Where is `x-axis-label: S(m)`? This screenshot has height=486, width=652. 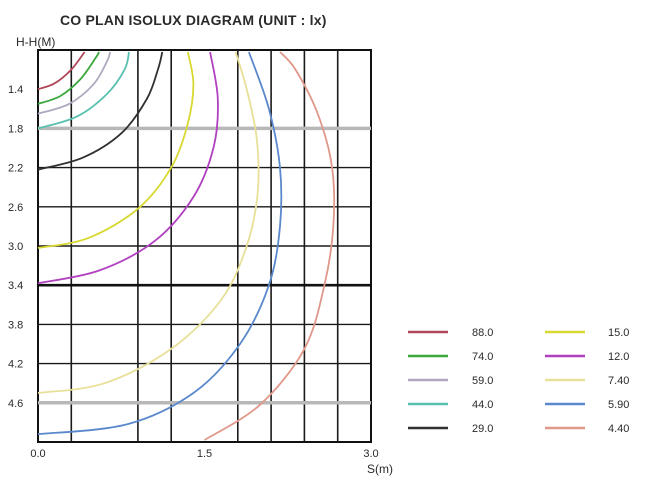
x-axis-label: S(m) is located at coordinates (380, 469).